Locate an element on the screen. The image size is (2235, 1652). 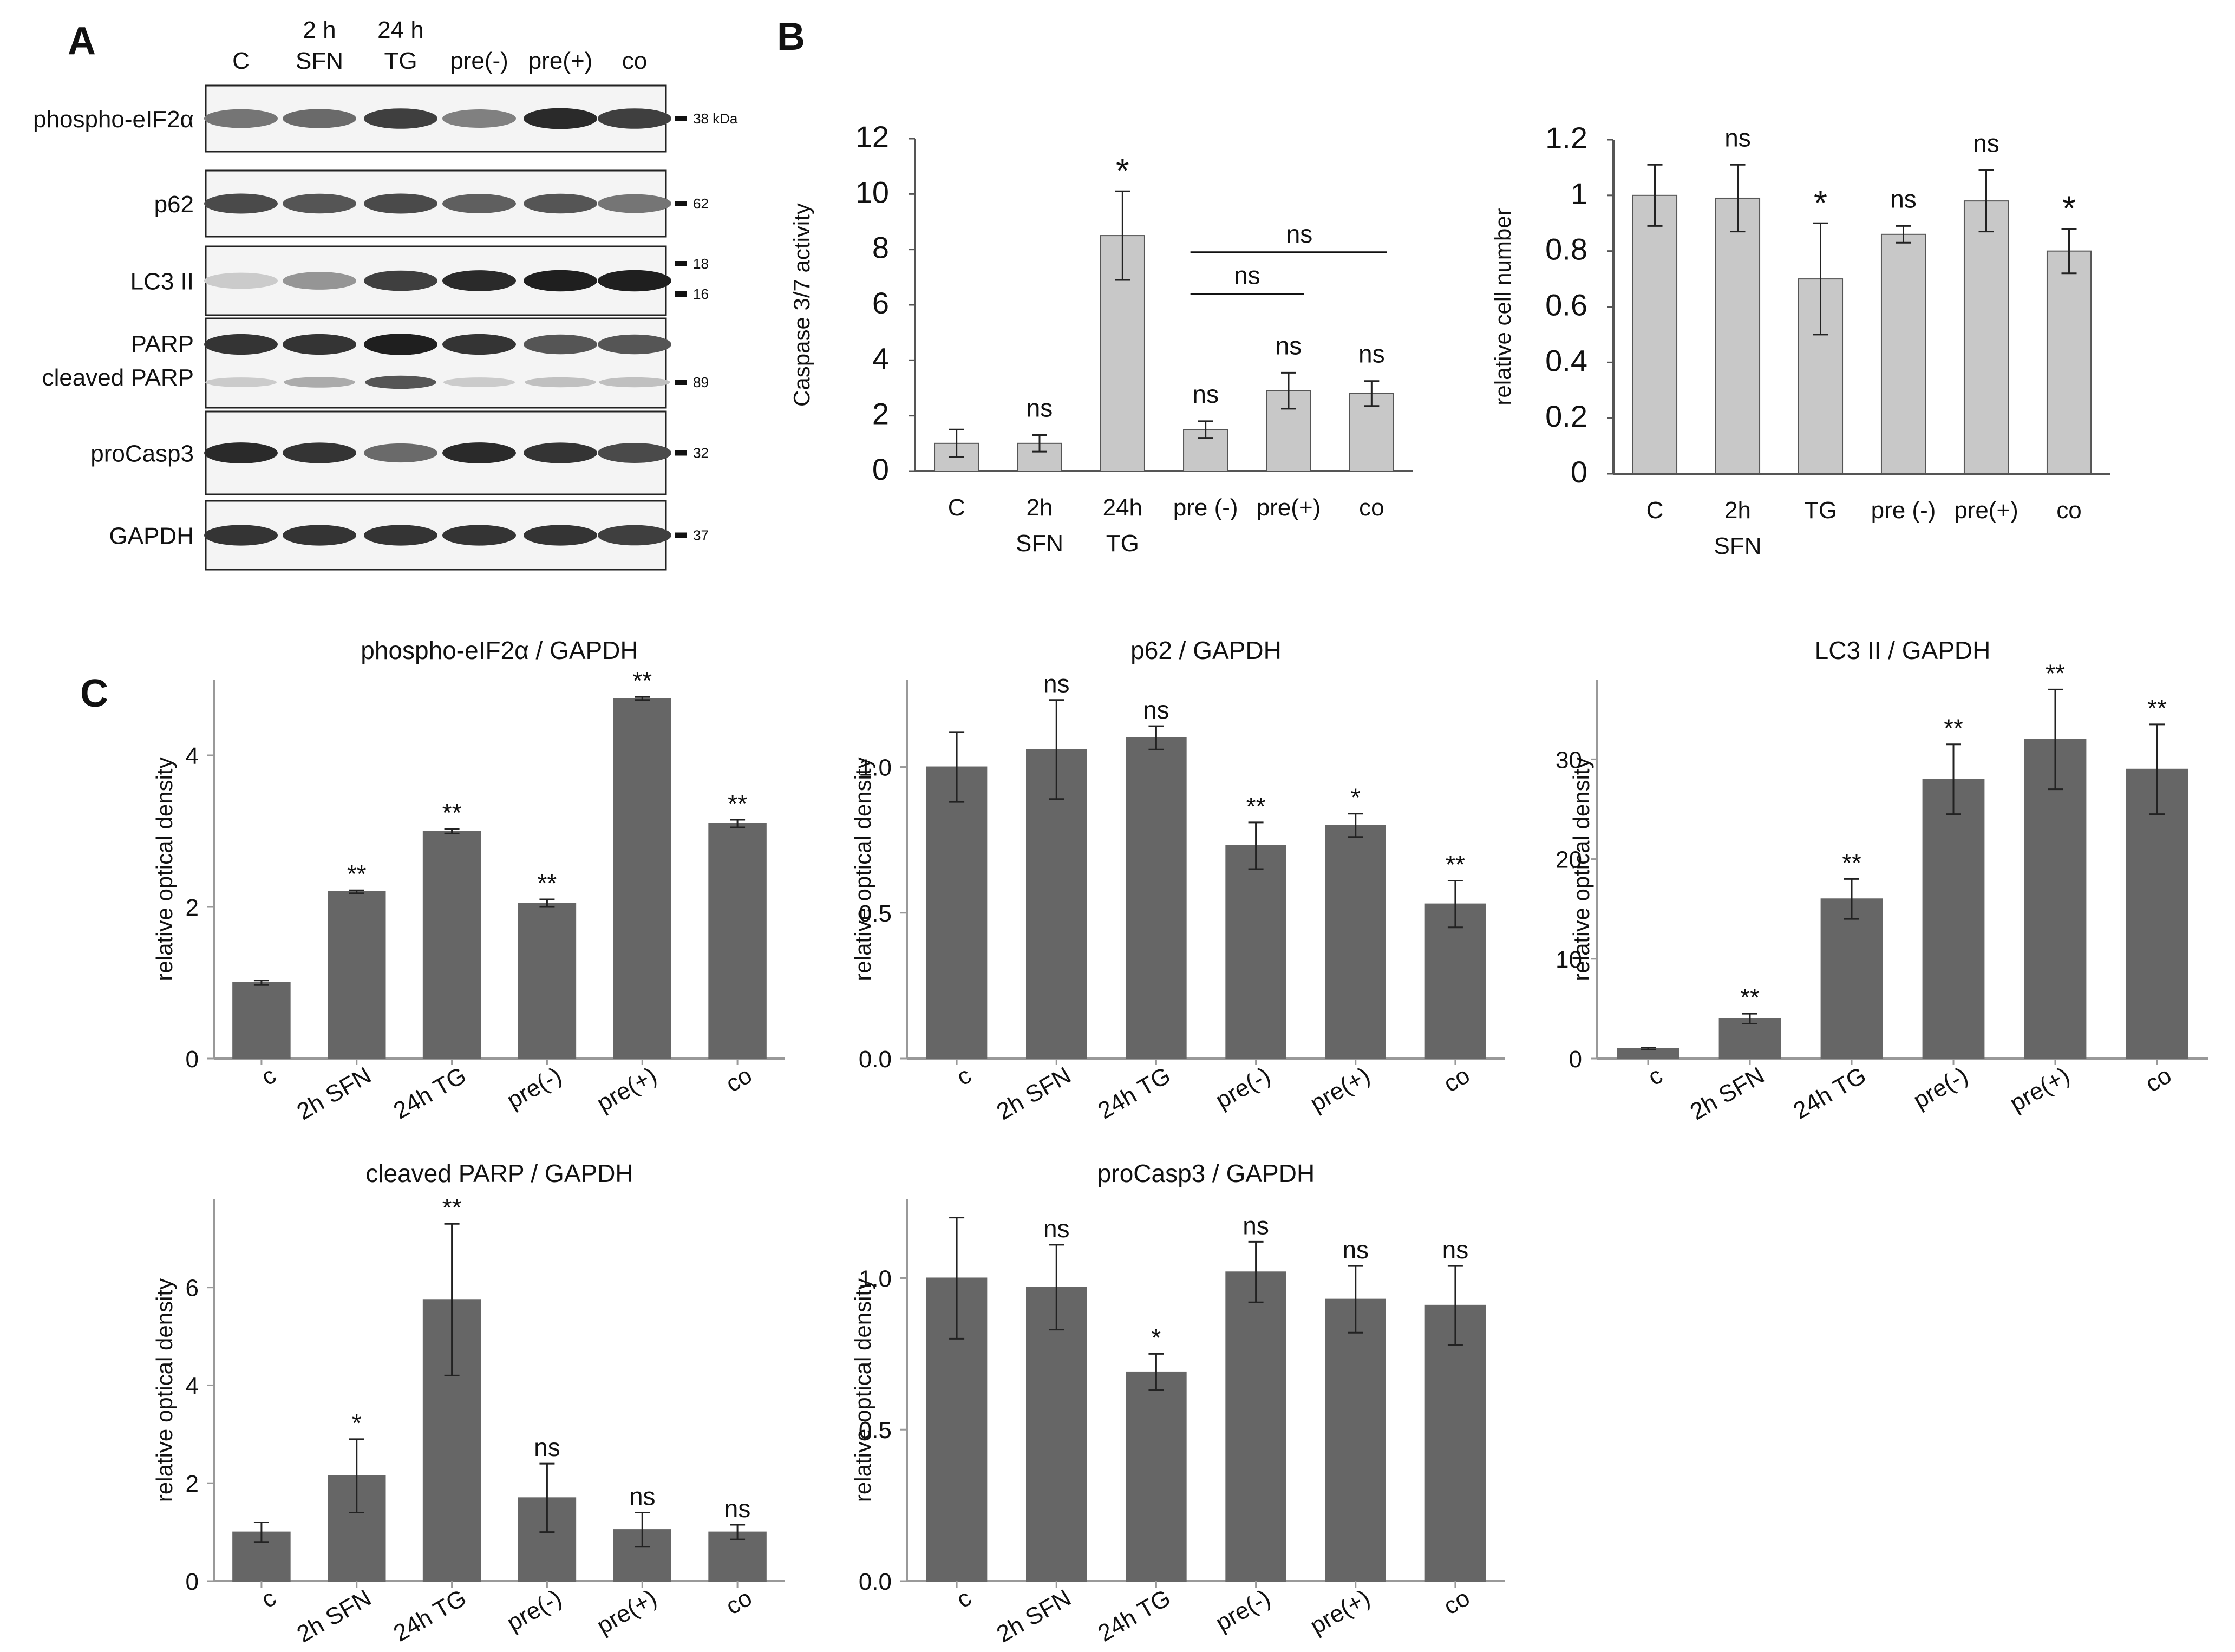
lane-label: pre(-) is located at coordinates (479, 61).